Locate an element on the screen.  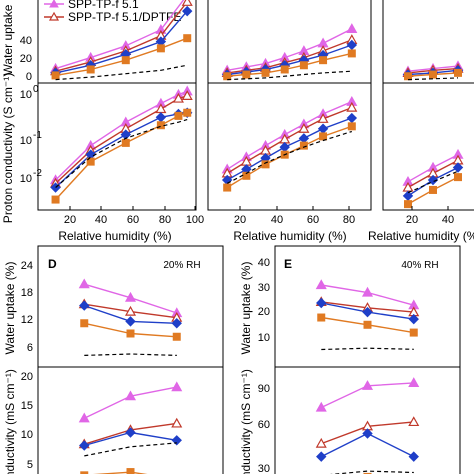
panel-c-lower-frame is located at coordinates (428, 146).